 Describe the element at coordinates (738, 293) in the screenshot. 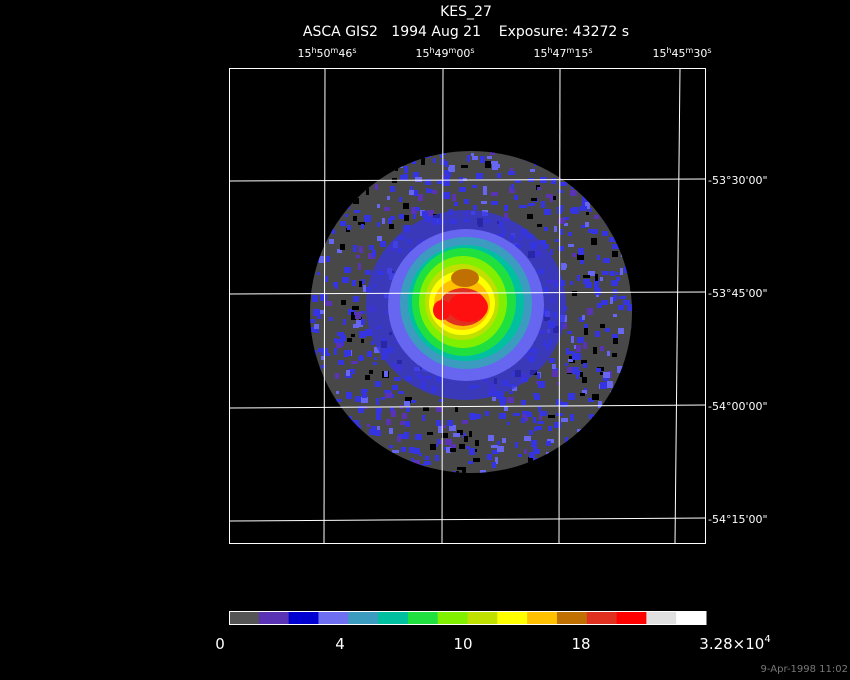

I see `dec-label: -53°45'00"` at that location.